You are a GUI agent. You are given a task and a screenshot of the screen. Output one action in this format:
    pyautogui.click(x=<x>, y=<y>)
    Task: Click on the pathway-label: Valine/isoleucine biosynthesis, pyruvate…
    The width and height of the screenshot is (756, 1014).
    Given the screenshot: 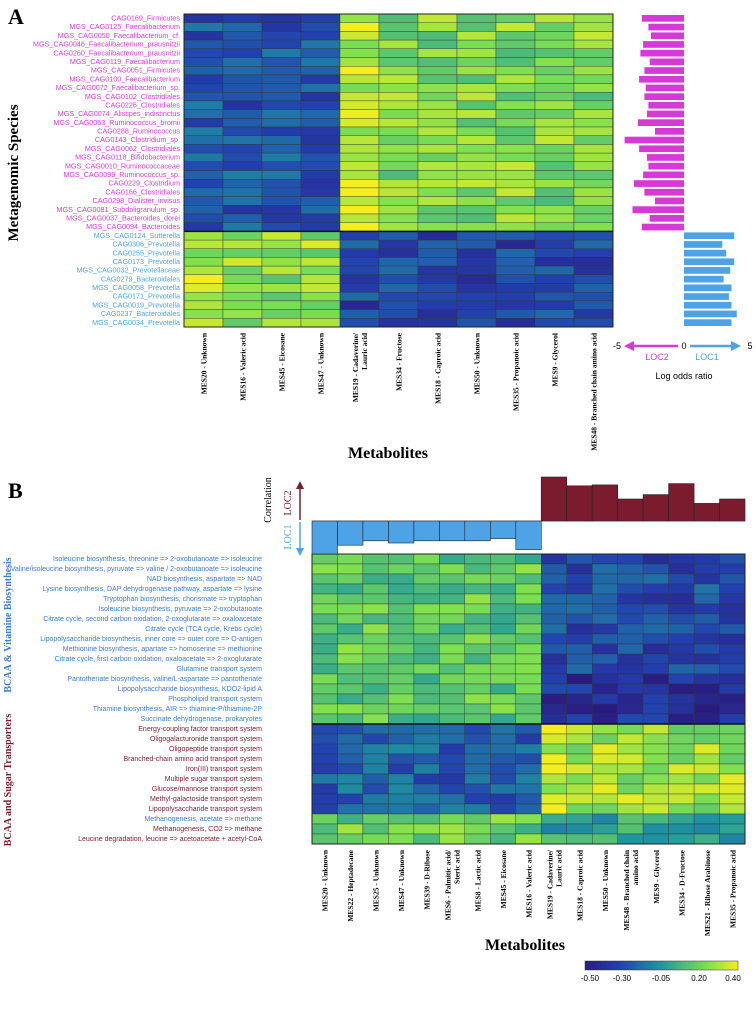 What is the action you would take?
    pyautogui.click(x=136, y=569)
    